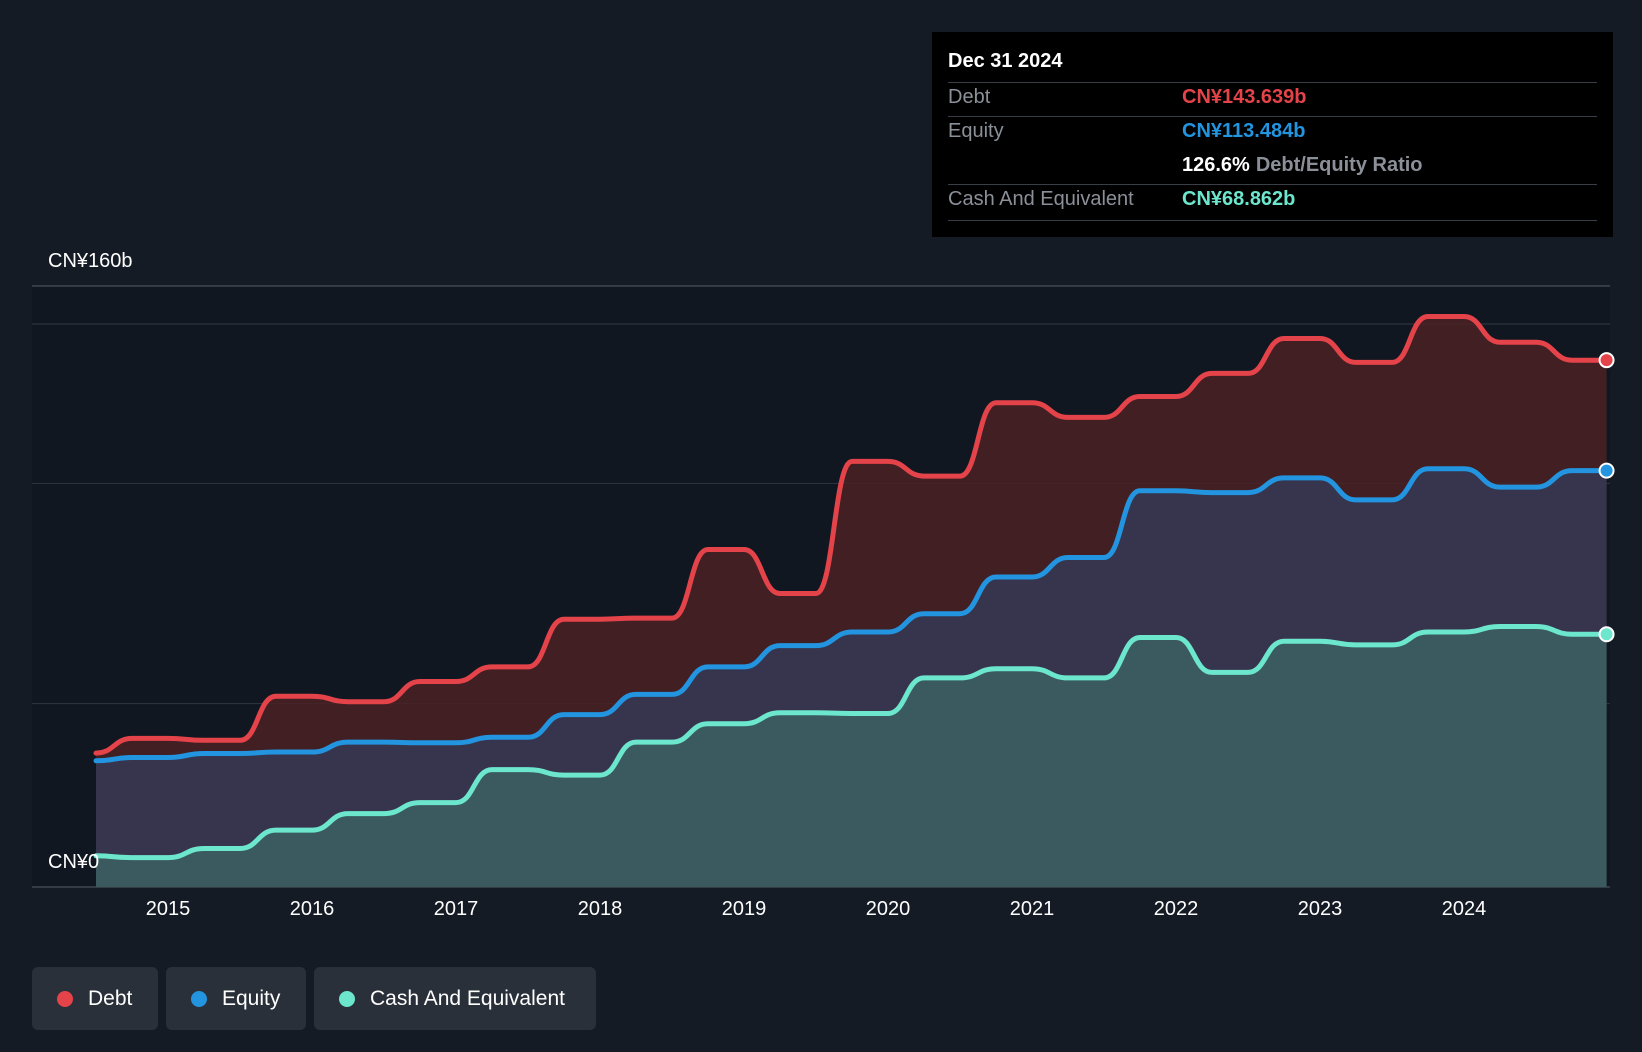  Describe the element at coordinates (1606, 470) in the screenshot. I see `equity-end-marker` at that location.